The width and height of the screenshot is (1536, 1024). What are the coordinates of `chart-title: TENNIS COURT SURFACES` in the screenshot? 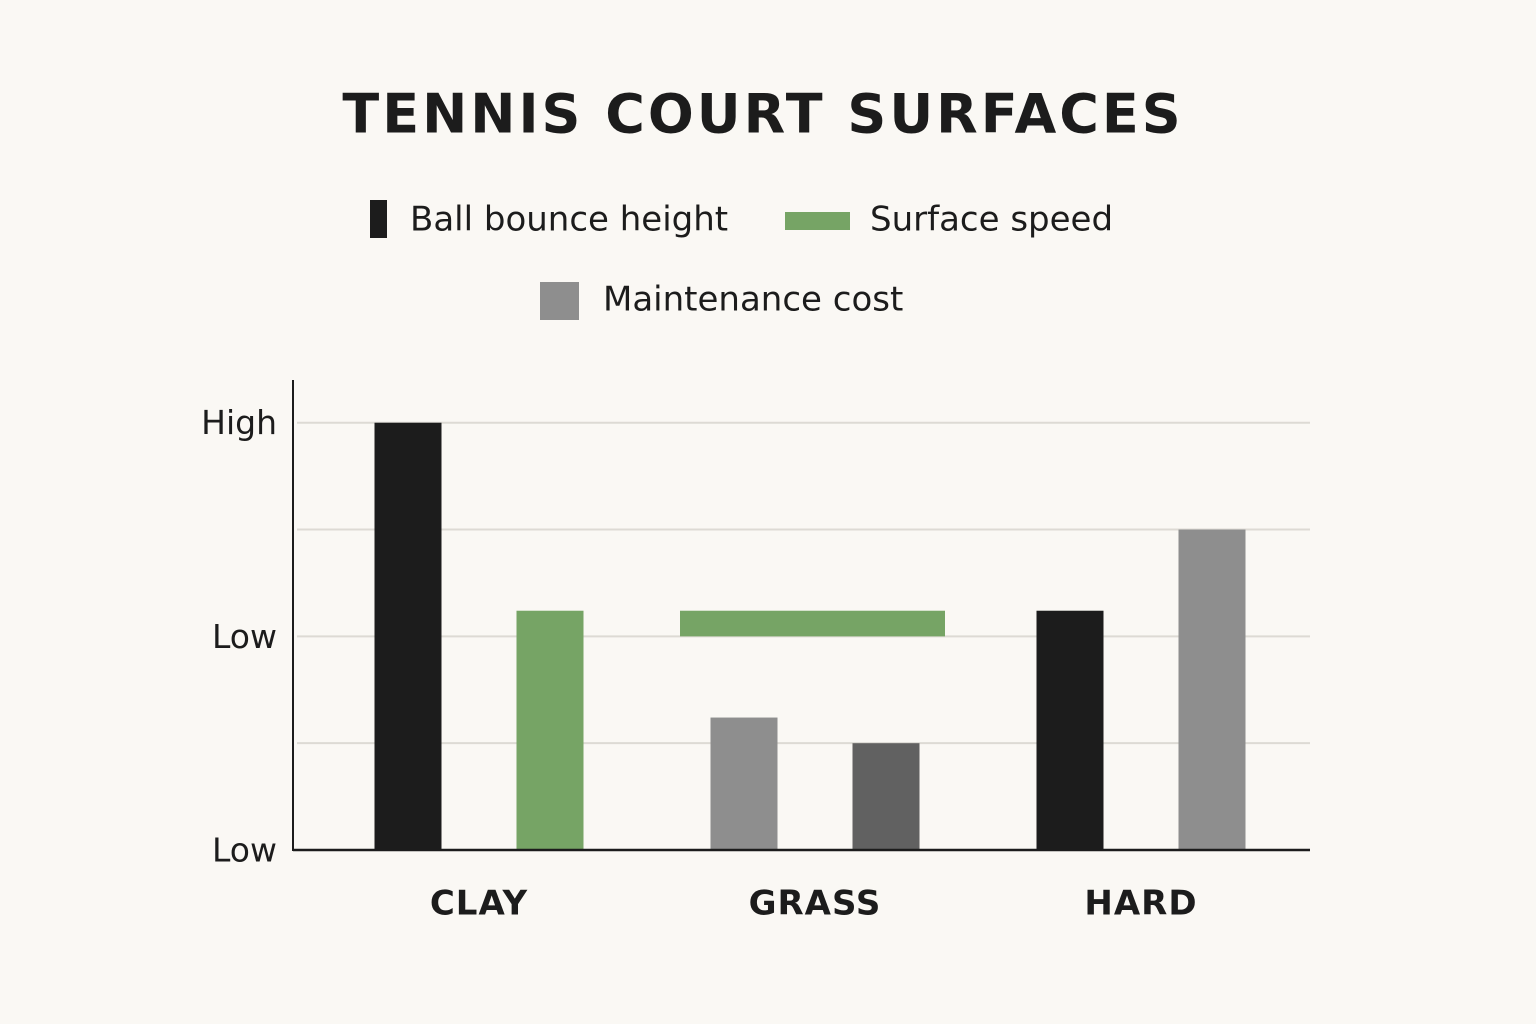 It's located at (762, 114).